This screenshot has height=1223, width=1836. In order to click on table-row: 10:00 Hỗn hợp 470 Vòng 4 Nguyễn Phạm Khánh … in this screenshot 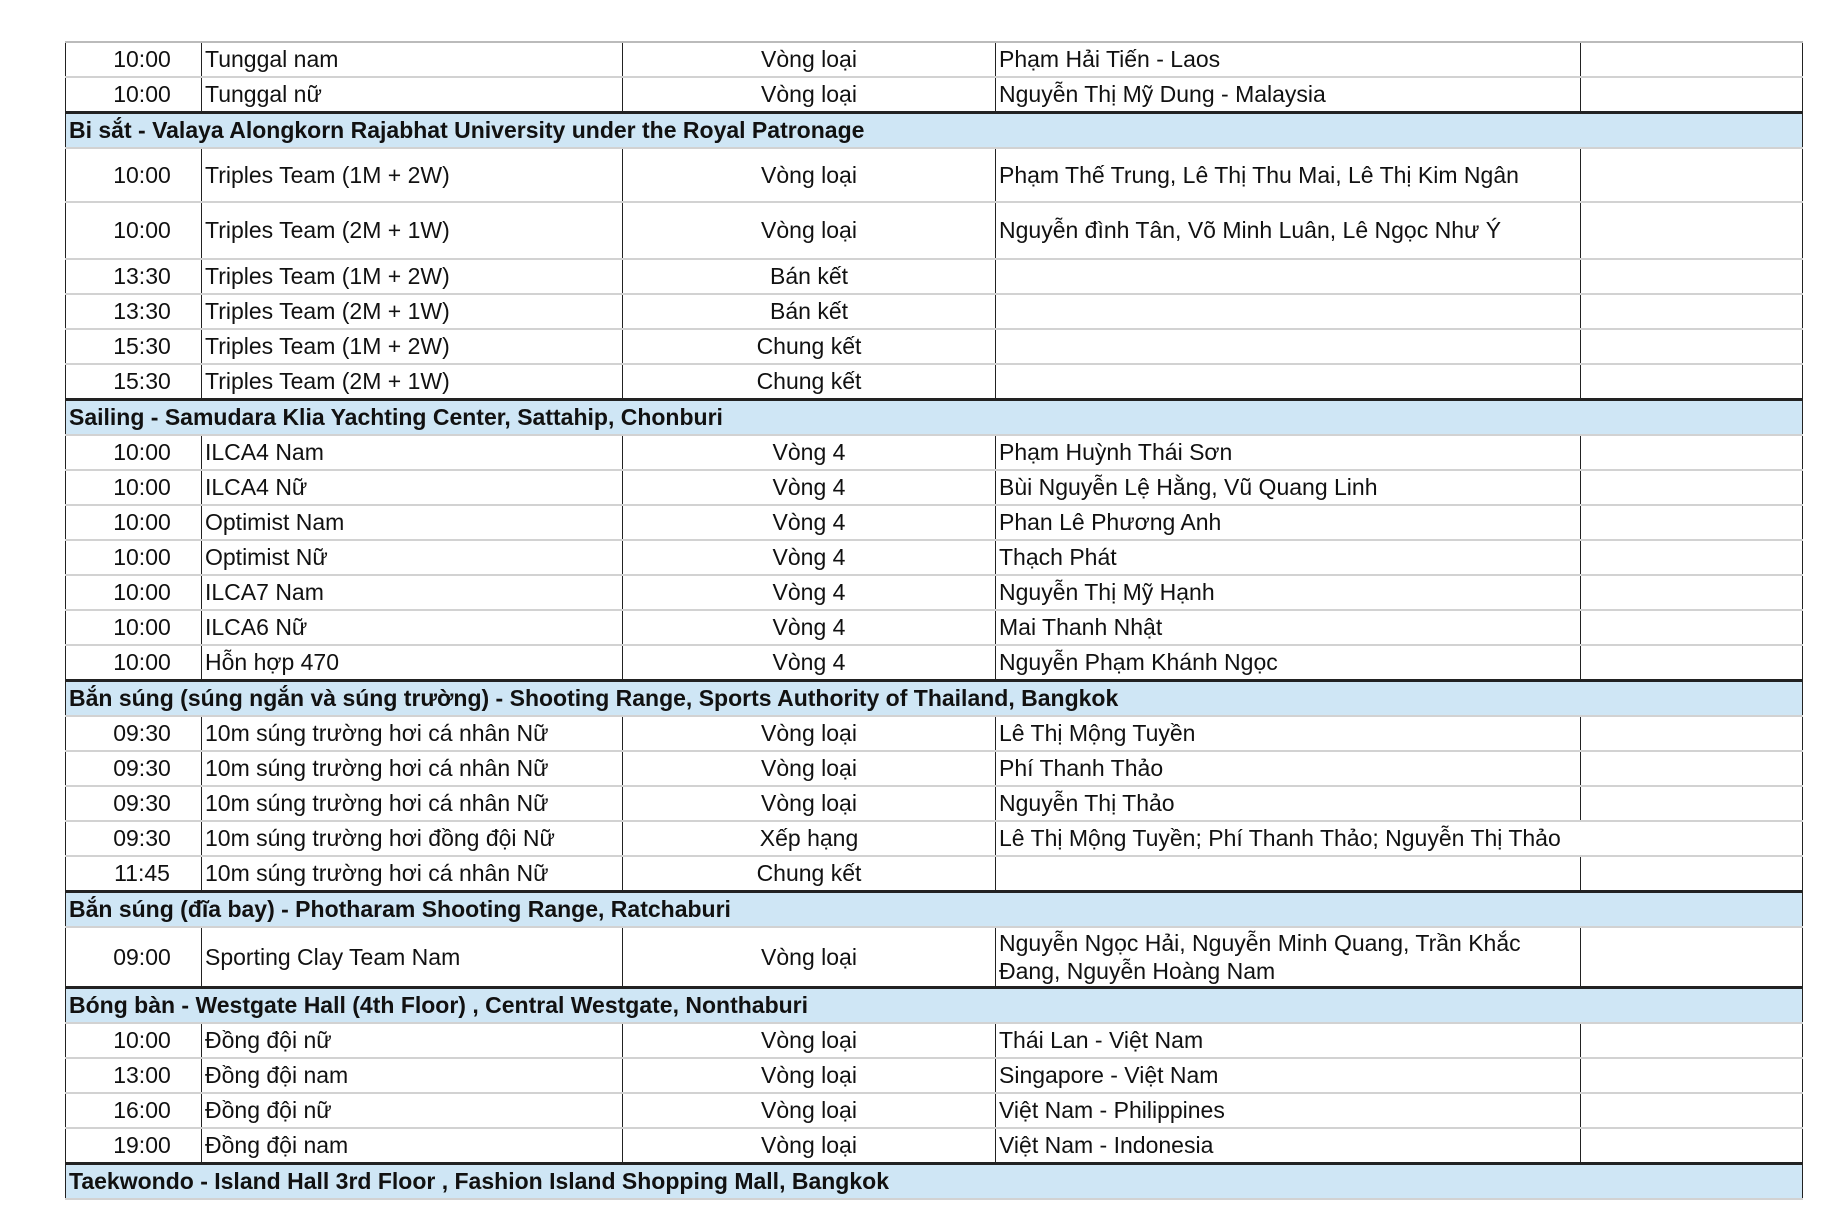, I will do `click(934, 663)`.